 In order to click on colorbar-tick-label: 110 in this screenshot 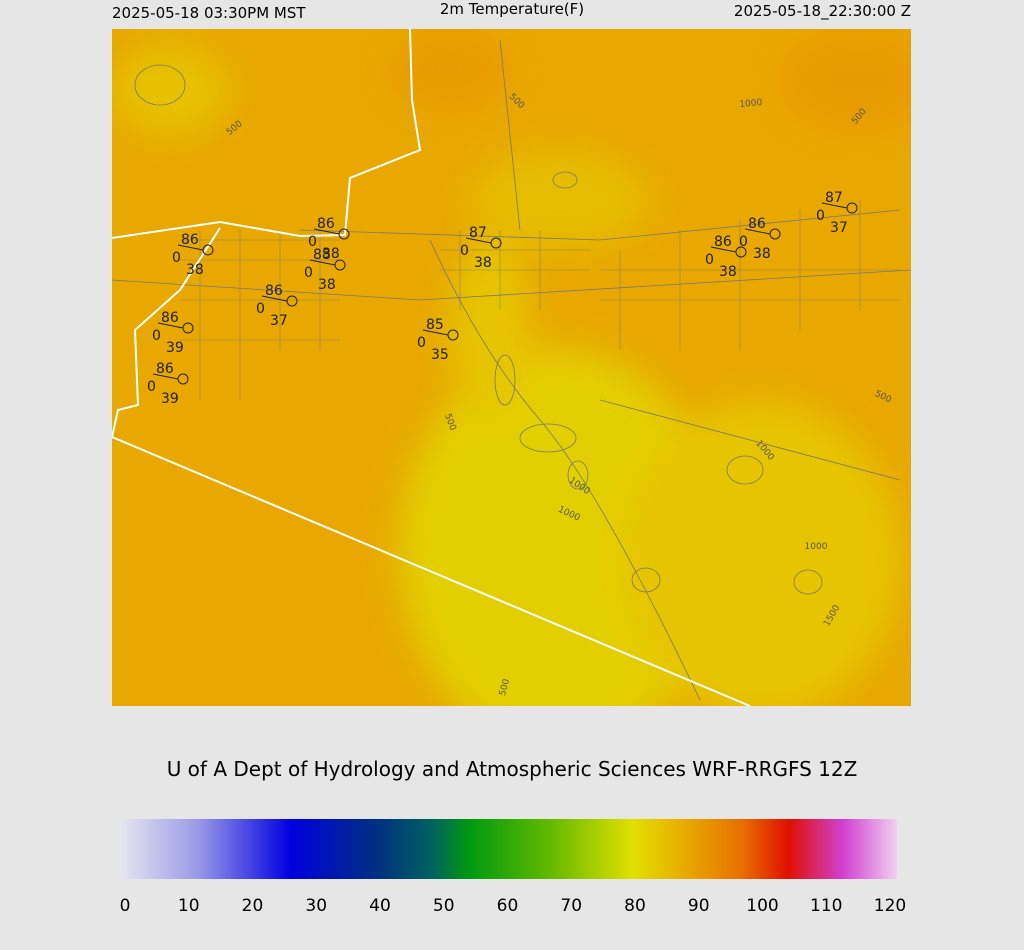, I will do `click(826, 906)`.